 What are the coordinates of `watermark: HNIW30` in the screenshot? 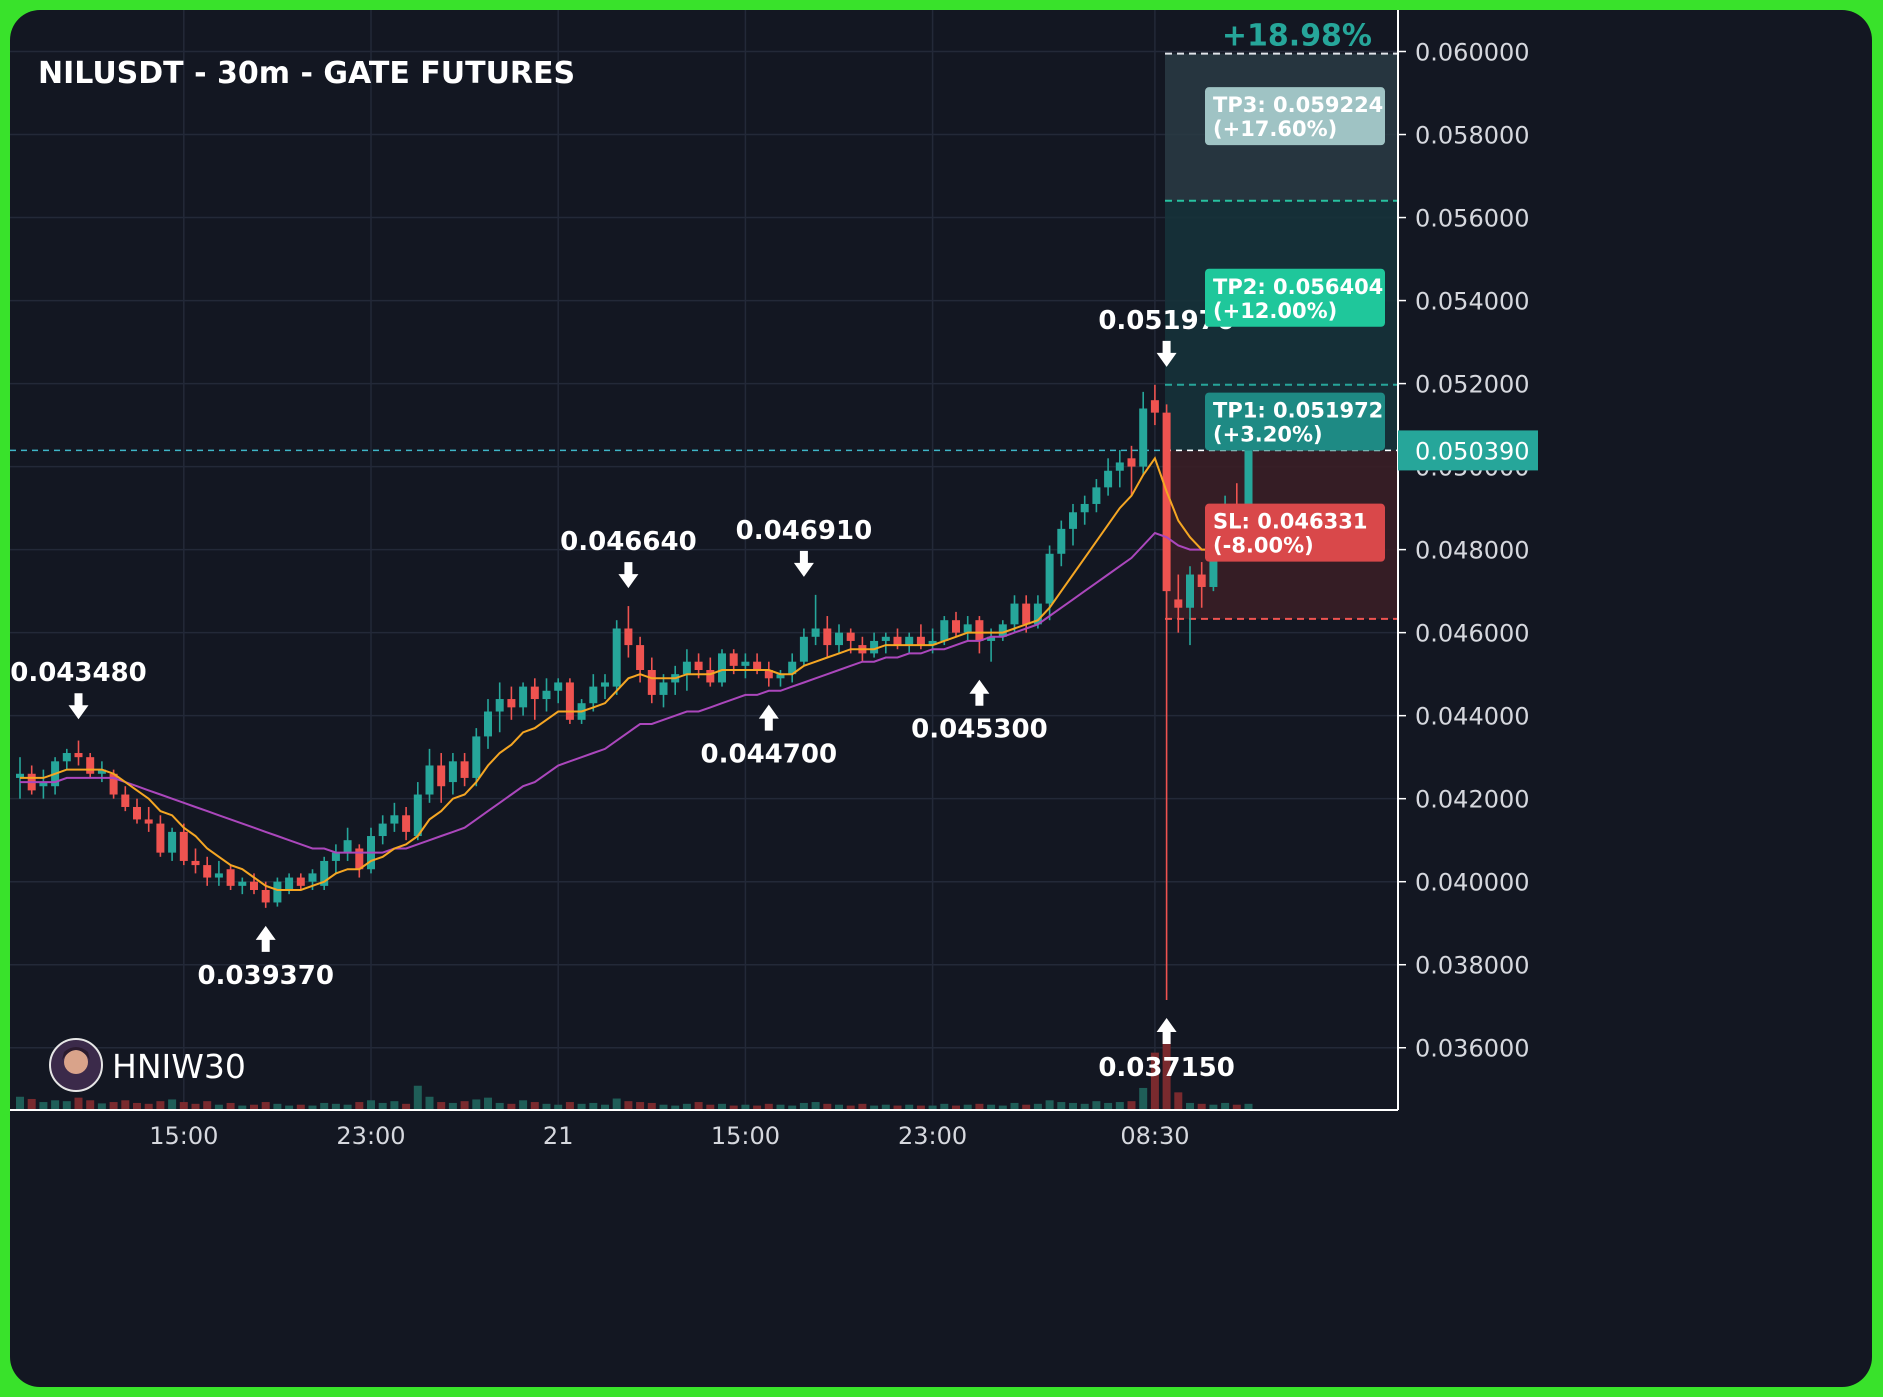 It's located at (147, 1065).